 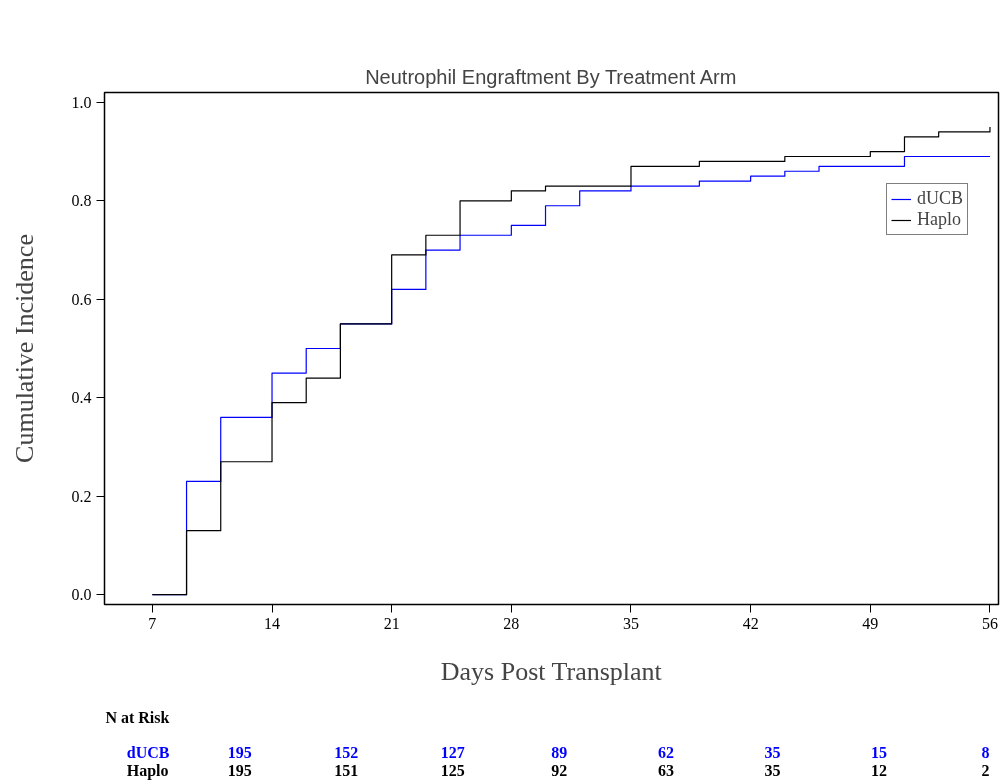 I want to click on y-tick-label: 0.4, so click(x=81, y=398).